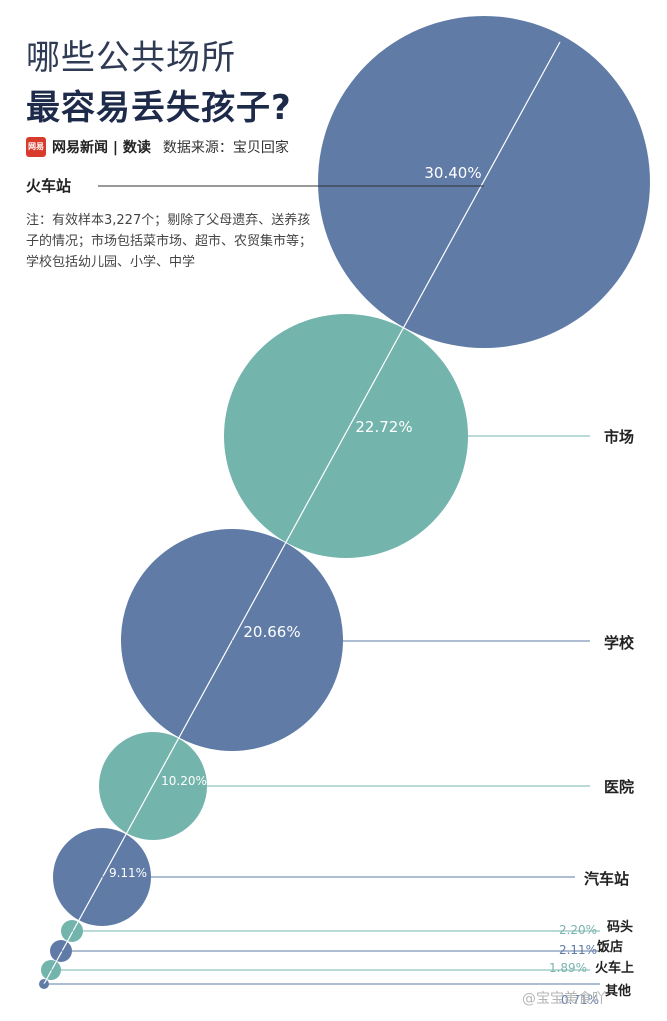 Image resolution: width=667 pixels, height=1021 pixels. What do you see at coordinates (159, 108) in the screenshot?
I see `title-line-2: 最容易丢失孩子?` at bounding box center [159, 108].